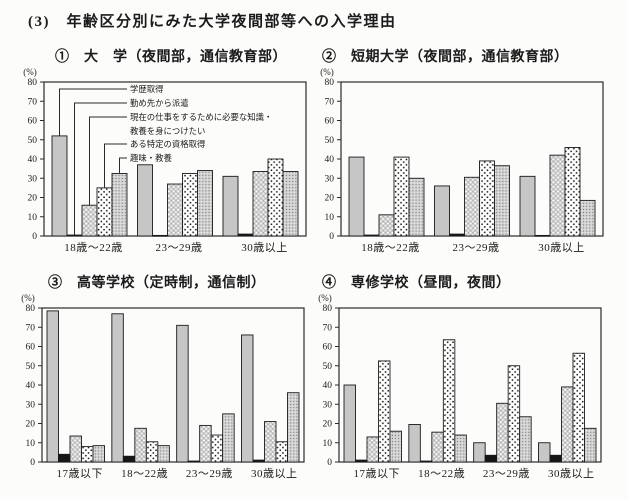 This screenshot has width=628, height=499. Describe the element at coordinates (167, 131) in the screenshot. I see `legend-item-label: 教養を身につけたい` at that location.